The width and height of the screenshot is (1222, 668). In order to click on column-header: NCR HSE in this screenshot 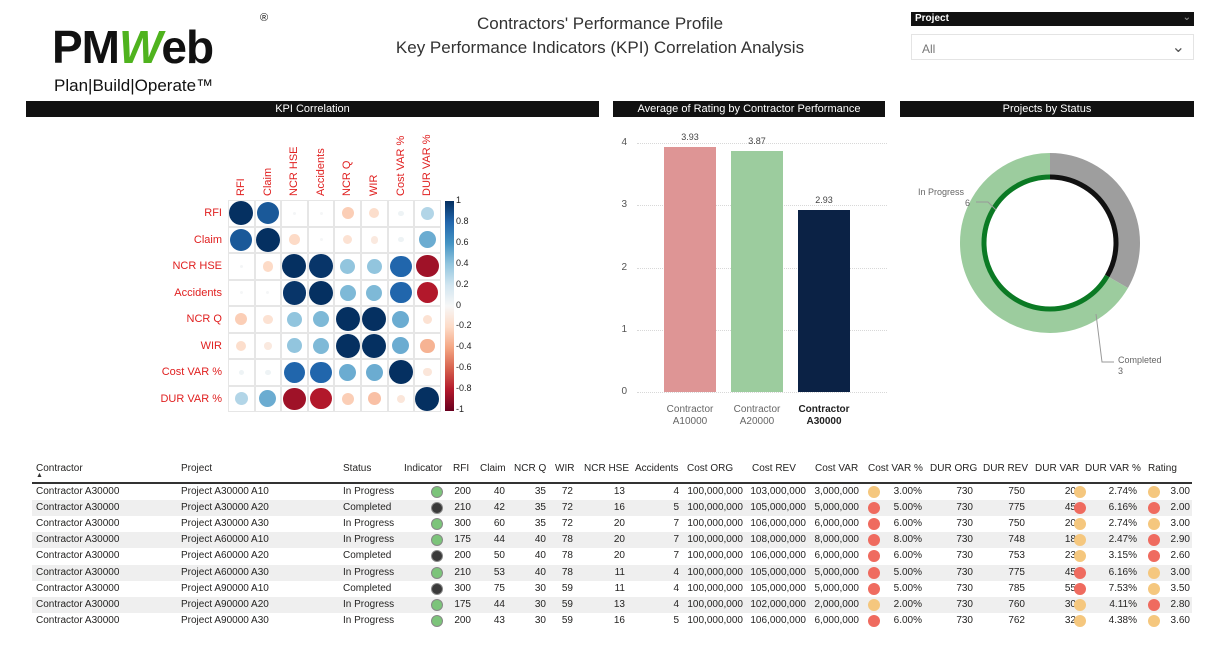, I will do `click(607, 468)`.